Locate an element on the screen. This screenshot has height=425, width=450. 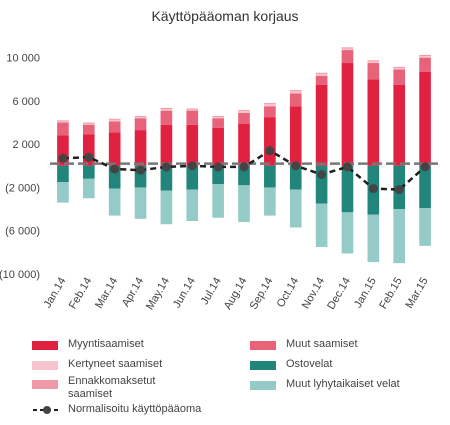
legend-item-myyntisaamiset: Myyntisaamiset is located at coordinates (132, 345).